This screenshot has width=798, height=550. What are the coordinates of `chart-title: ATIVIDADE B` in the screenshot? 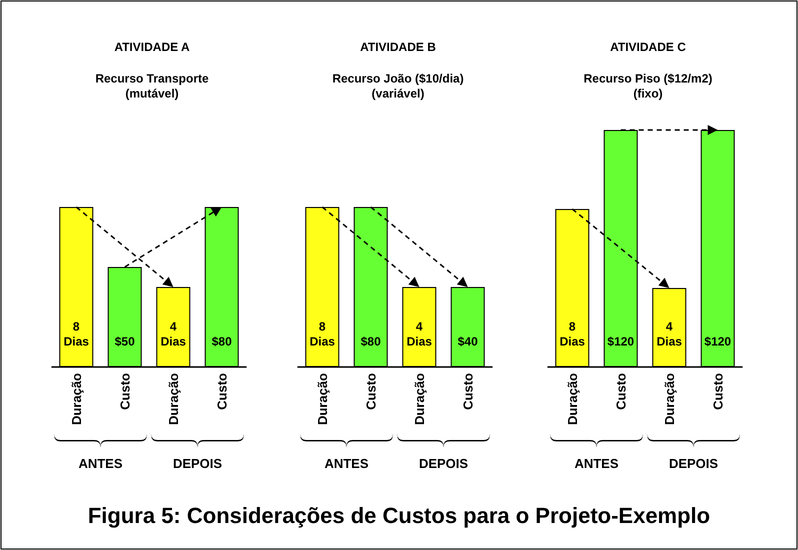 It's located at (398, 47).